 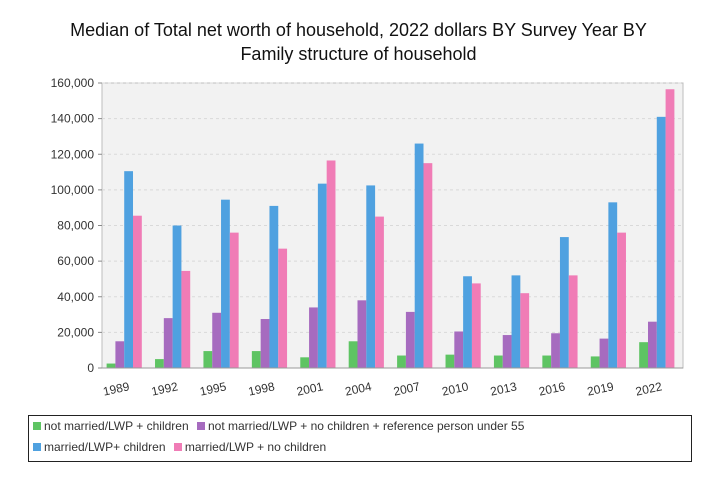 I want to click on x-tick-label: 2010, so click(x=455, y=388).